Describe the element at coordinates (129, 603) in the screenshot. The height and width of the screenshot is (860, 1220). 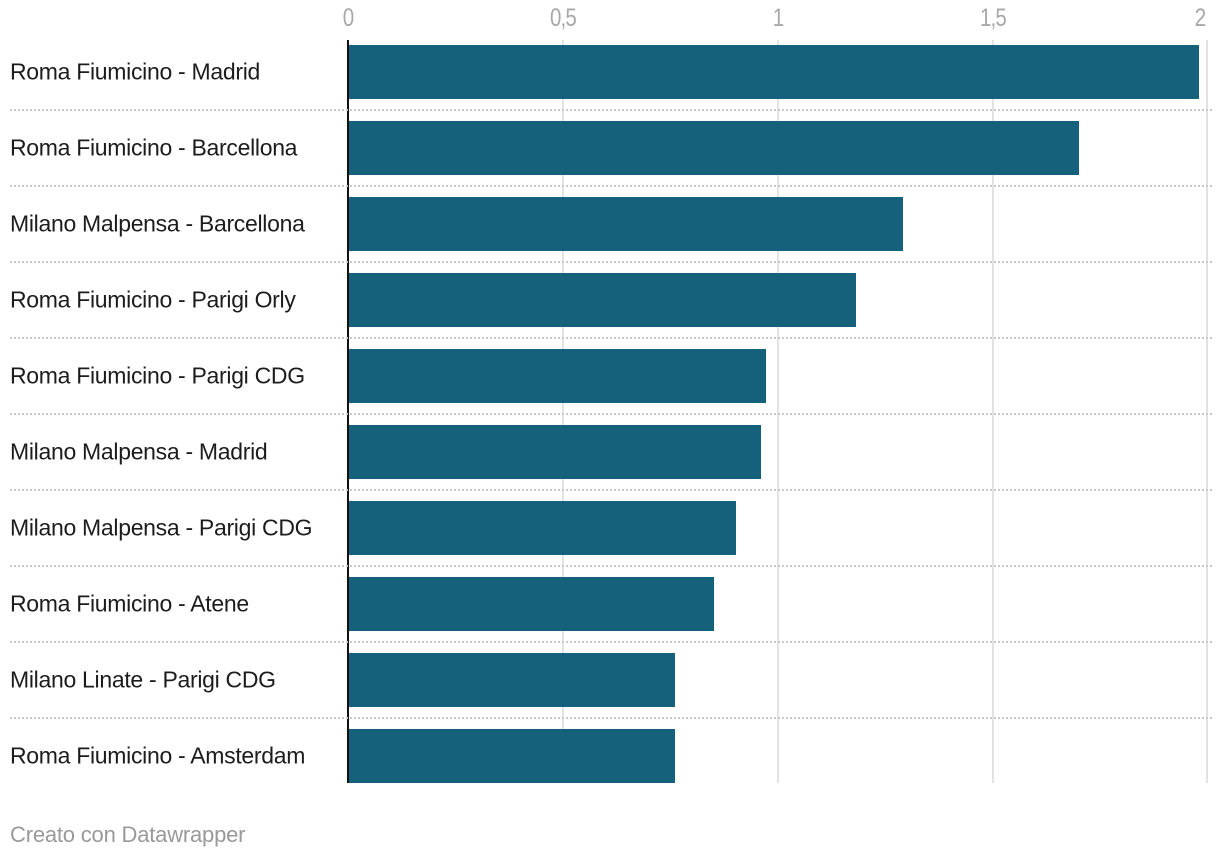
I see `row-label: Roma Fiumicino - Atene` at that location.